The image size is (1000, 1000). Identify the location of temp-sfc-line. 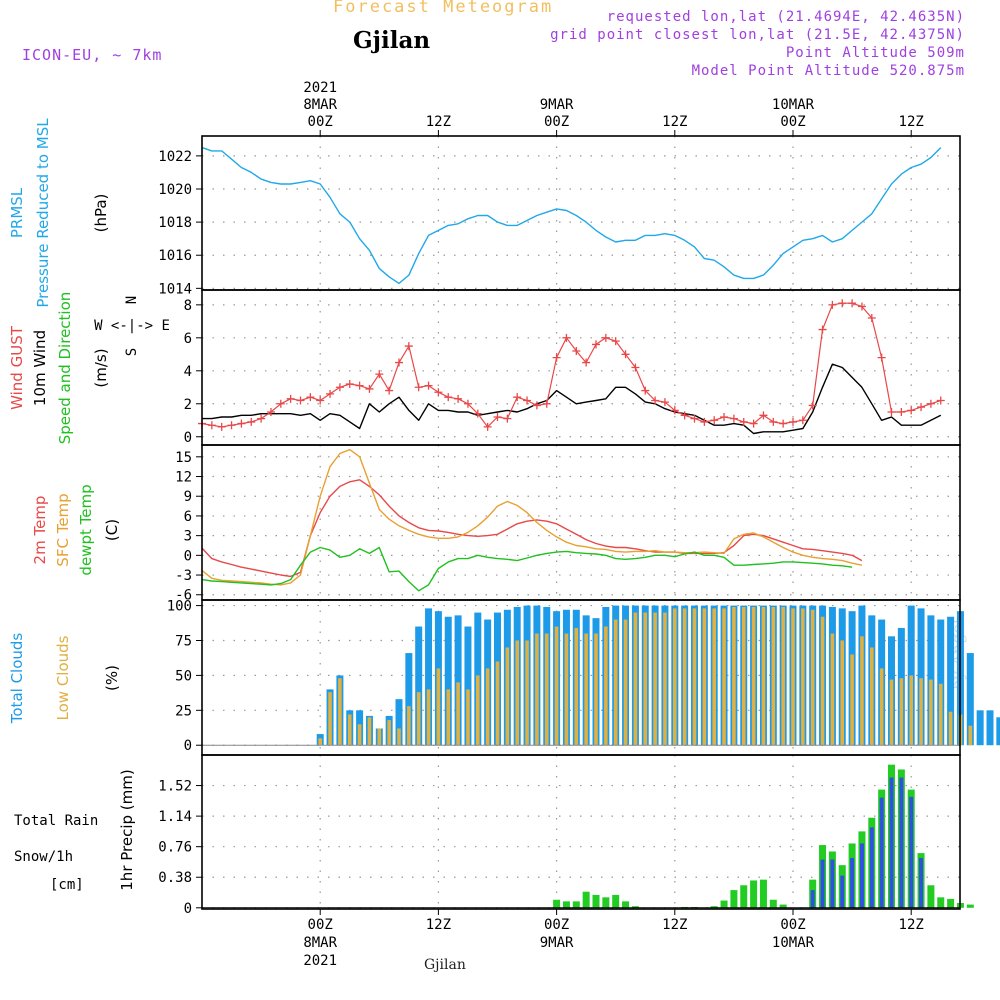
(532, 517).